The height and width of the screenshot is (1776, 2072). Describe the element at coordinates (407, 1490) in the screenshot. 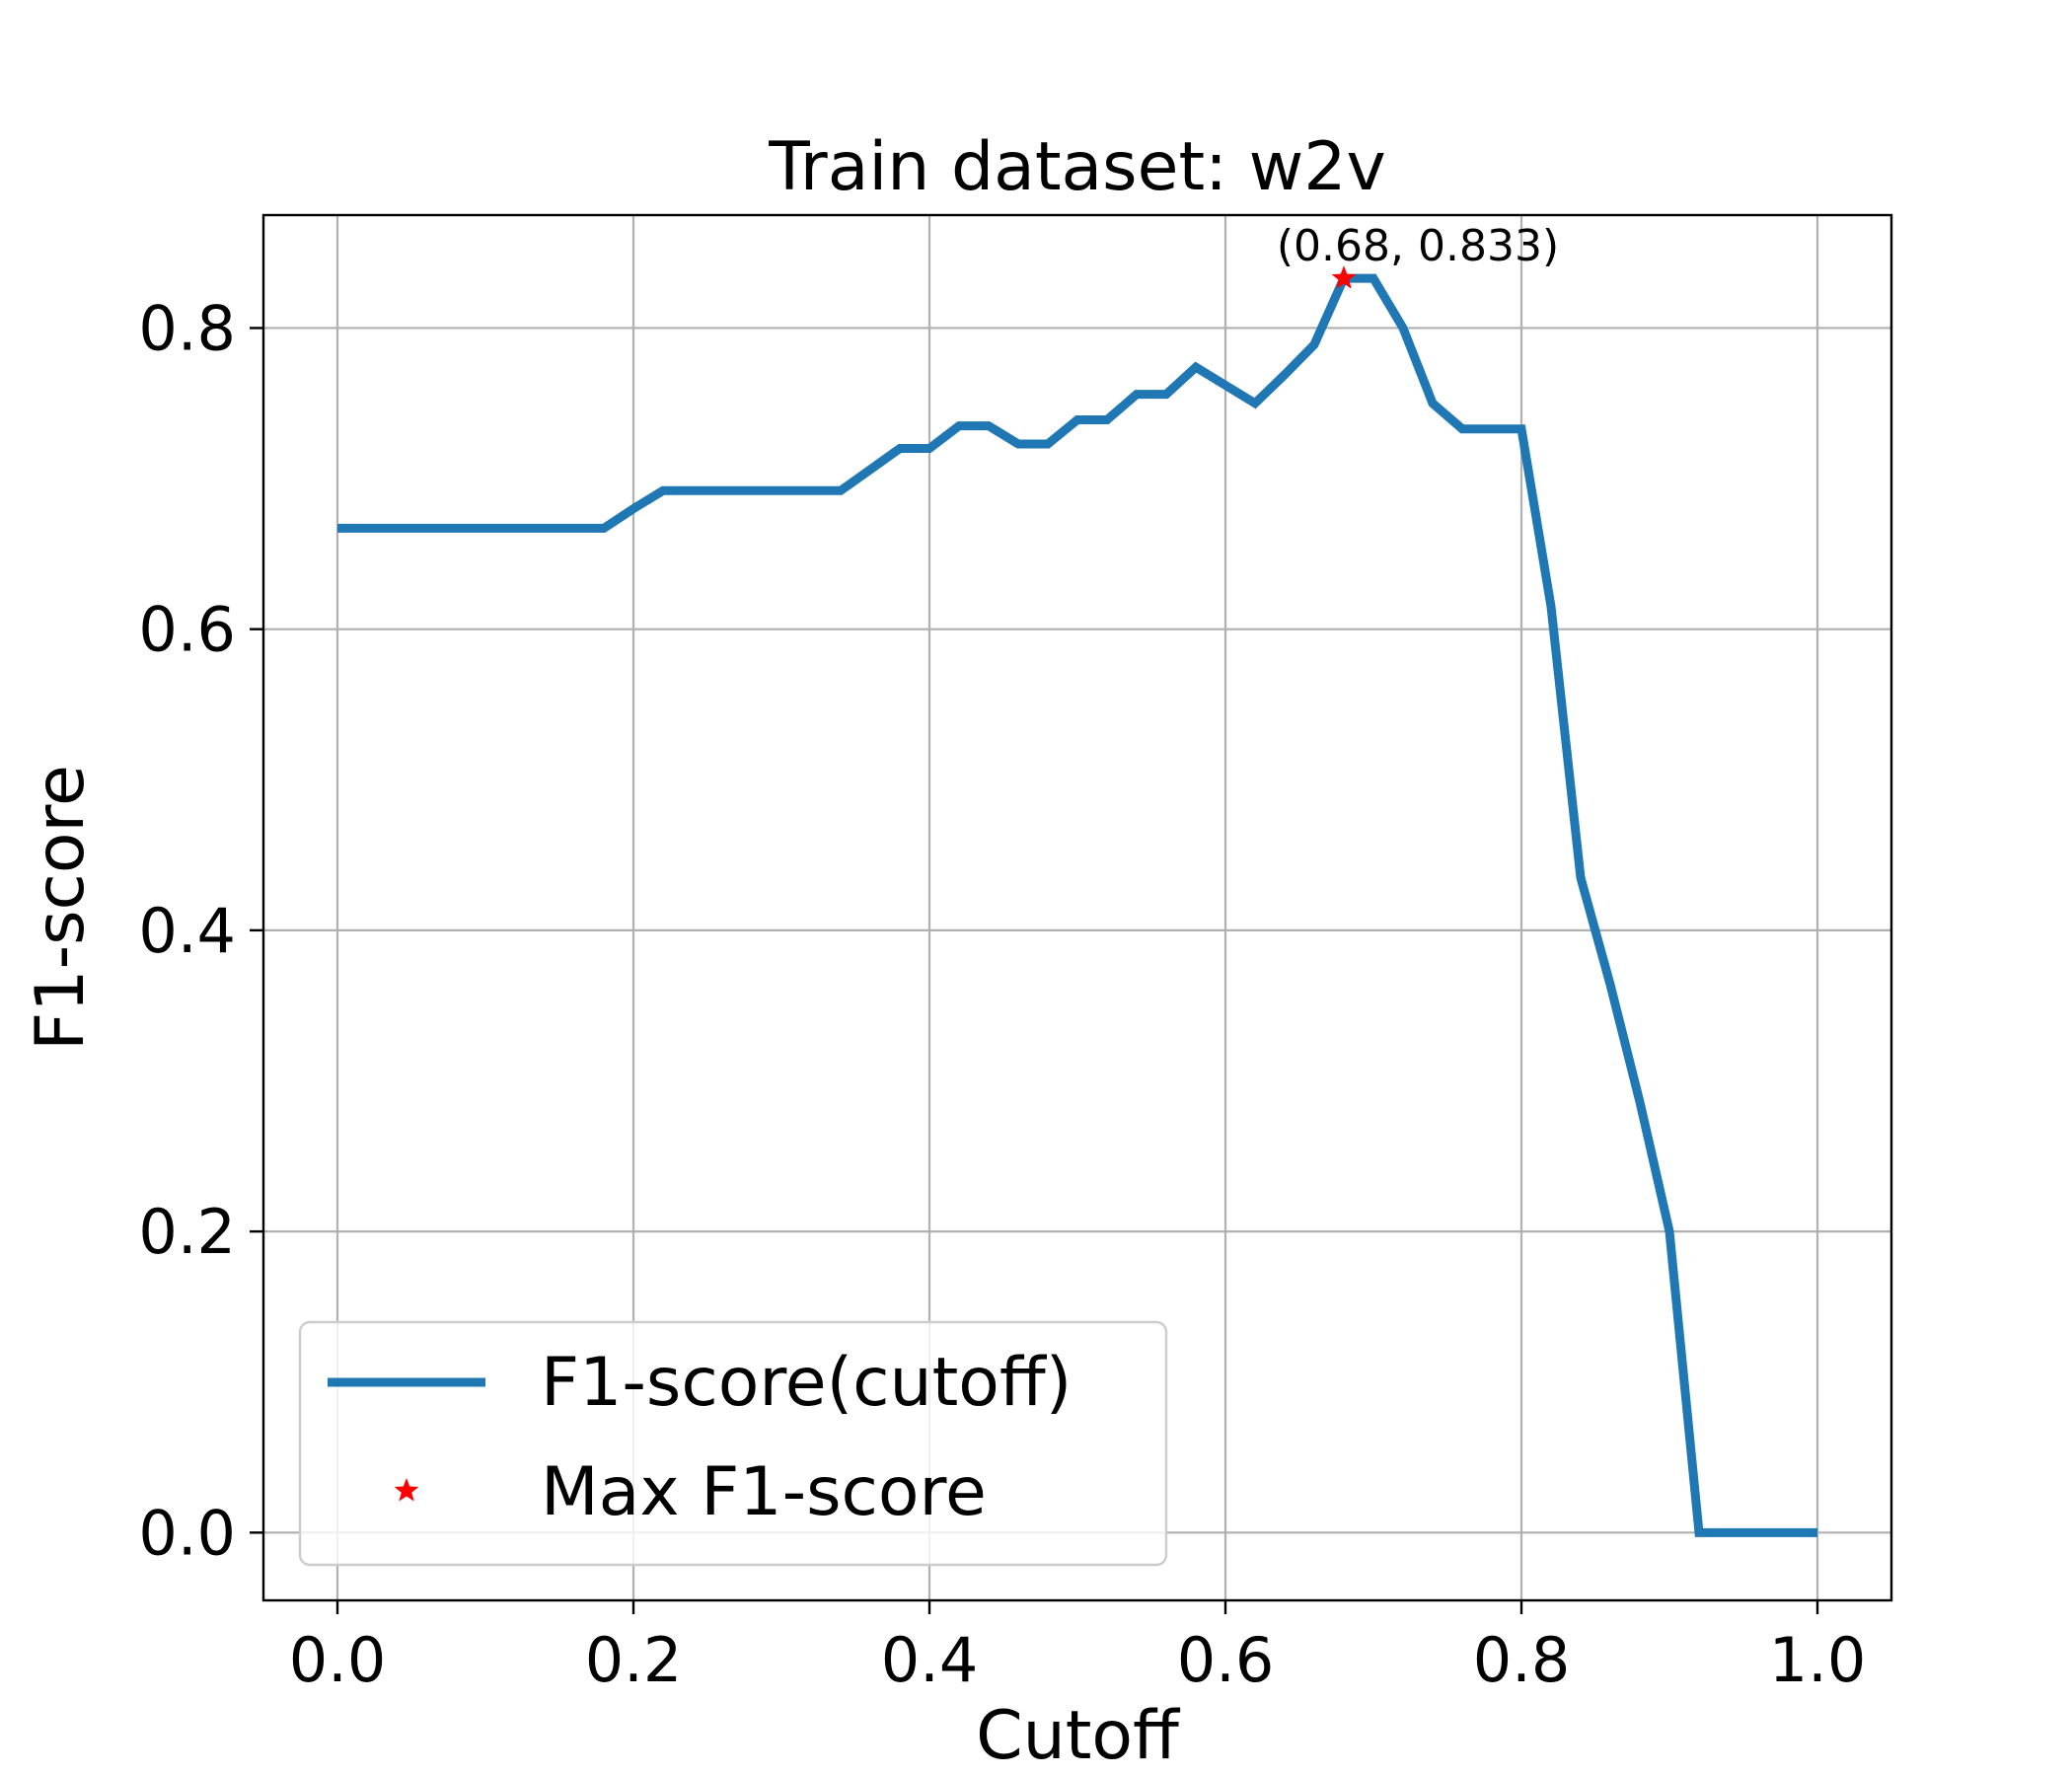

I see `legend-star-swatch` at that location.